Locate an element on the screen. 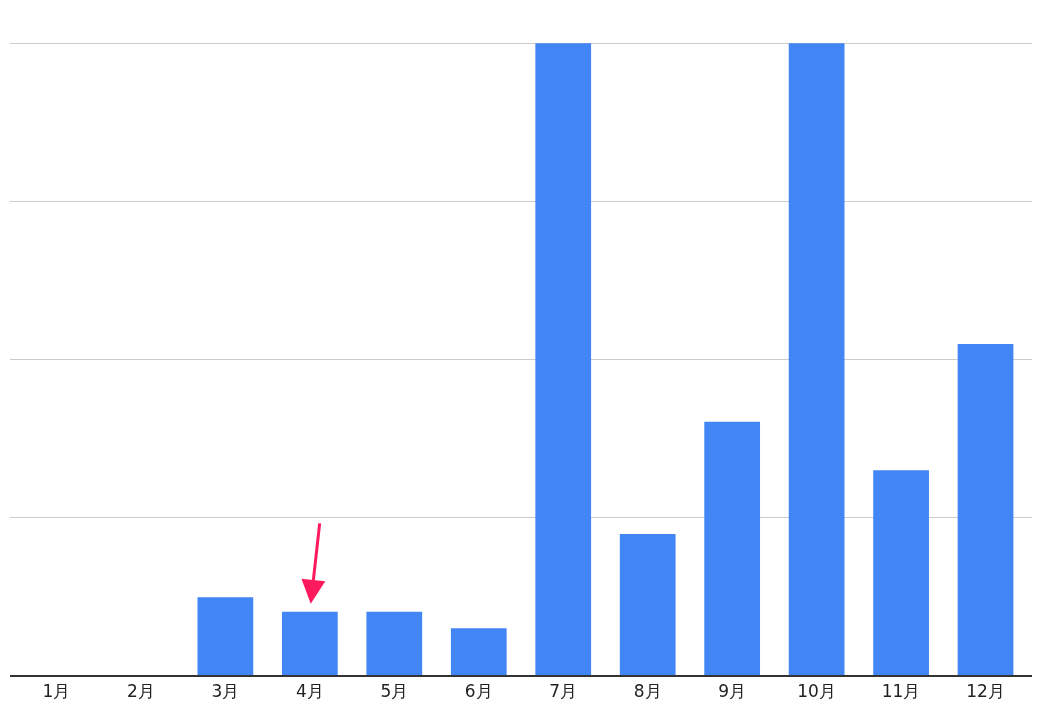 The width and height of the screenshot is (1052, 720). x-tick-label: 2月 is located at coordinates (141, 691).